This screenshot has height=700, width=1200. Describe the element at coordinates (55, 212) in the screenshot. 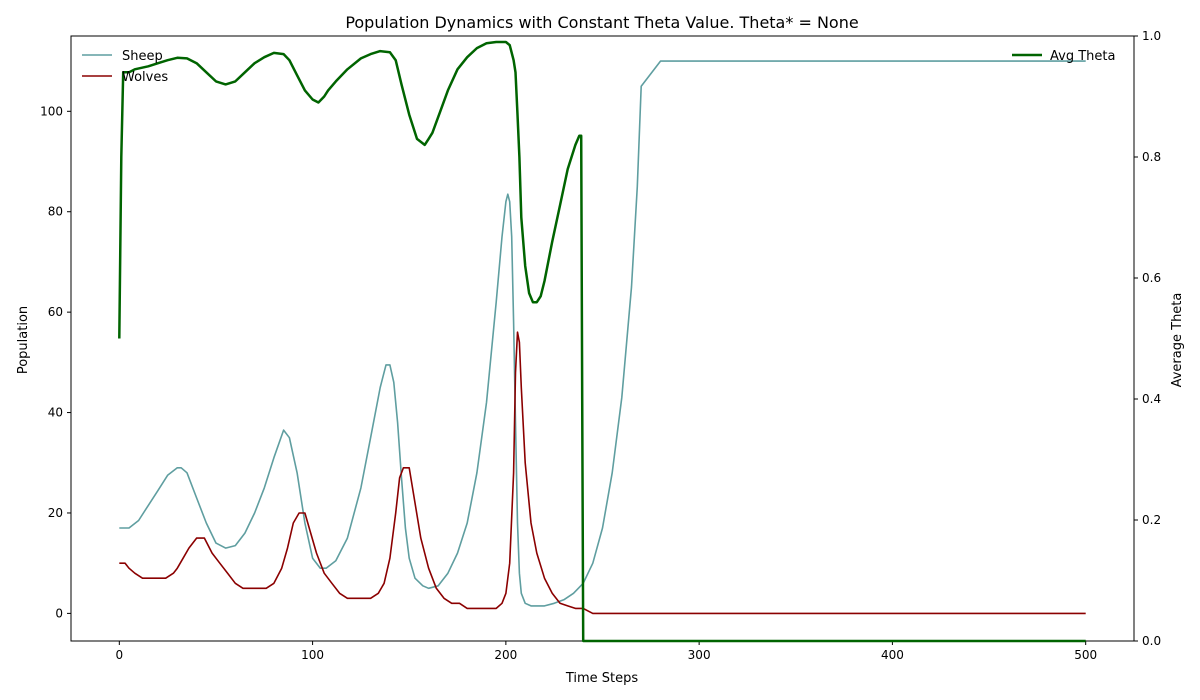

I see `y-tick-label: 80` at that location.